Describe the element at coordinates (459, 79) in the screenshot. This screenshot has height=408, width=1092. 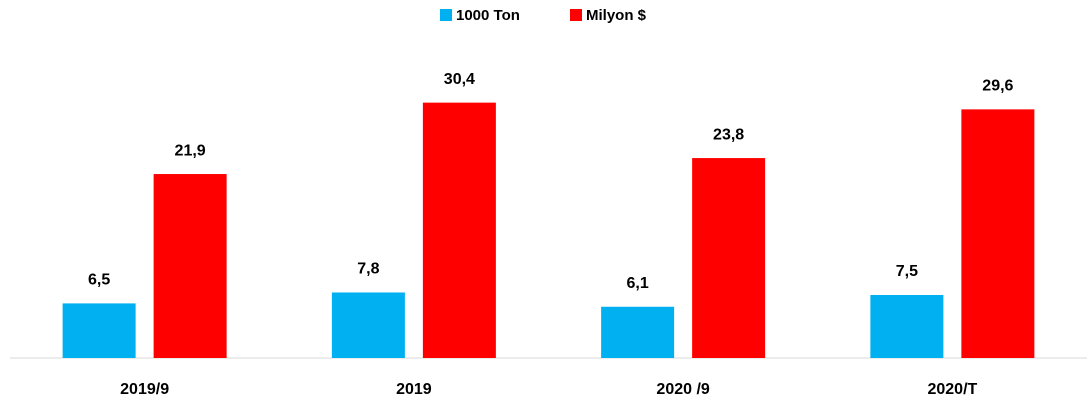
I see `value-label: 30,4` at that location.